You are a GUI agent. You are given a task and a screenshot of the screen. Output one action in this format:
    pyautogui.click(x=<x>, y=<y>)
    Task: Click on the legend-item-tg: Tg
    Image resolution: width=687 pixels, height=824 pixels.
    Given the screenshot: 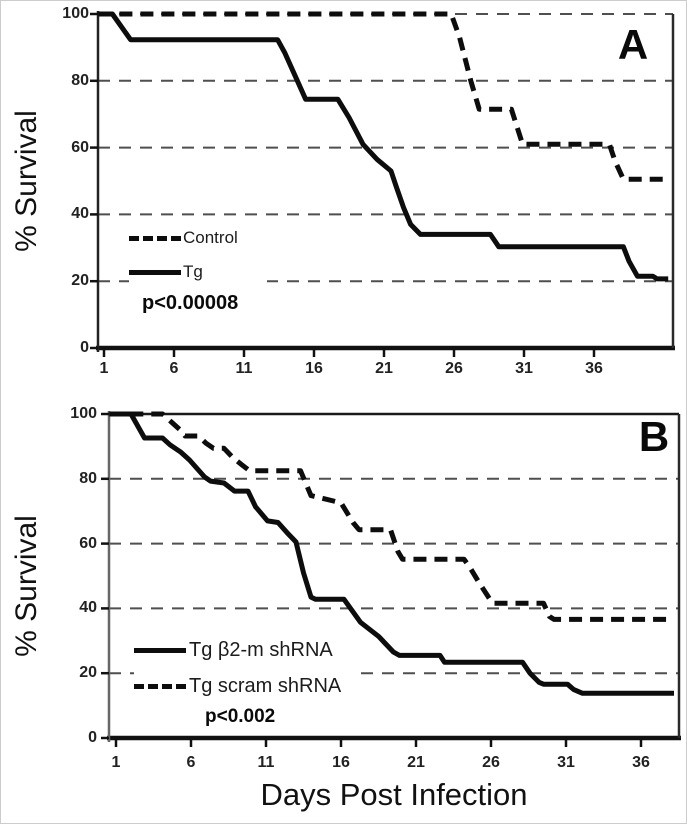 What is the action you would take?
    pyautogui.click(x=198, y=272)
    